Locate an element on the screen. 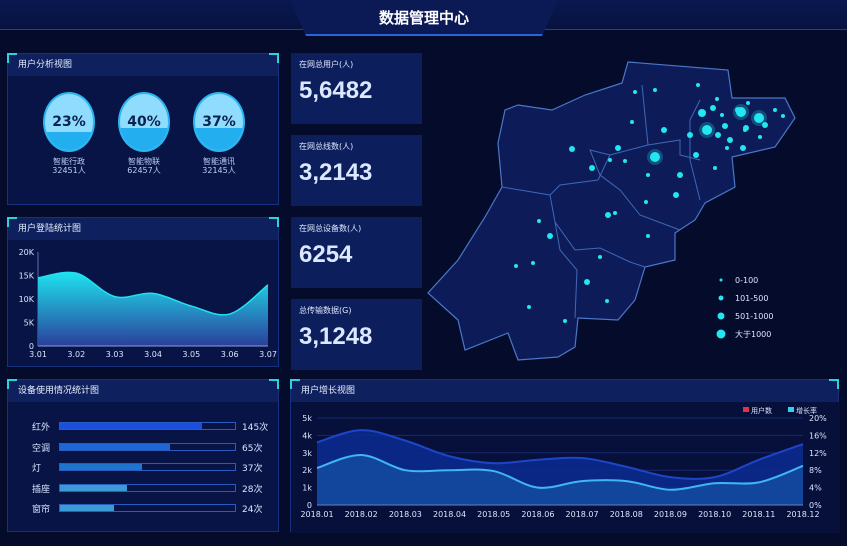 The width and height of the screenshot is (847, 546). gauge-count: 32145人 is located at coordinates (219, 170).